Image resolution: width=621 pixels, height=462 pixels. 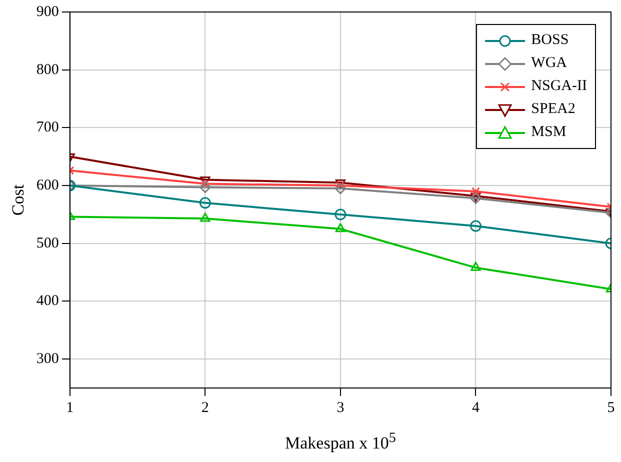 What do you see at coordinates (70, 408) in the screenshot?
I see `x-tick-label: 1` at bounding box center [70, 408].